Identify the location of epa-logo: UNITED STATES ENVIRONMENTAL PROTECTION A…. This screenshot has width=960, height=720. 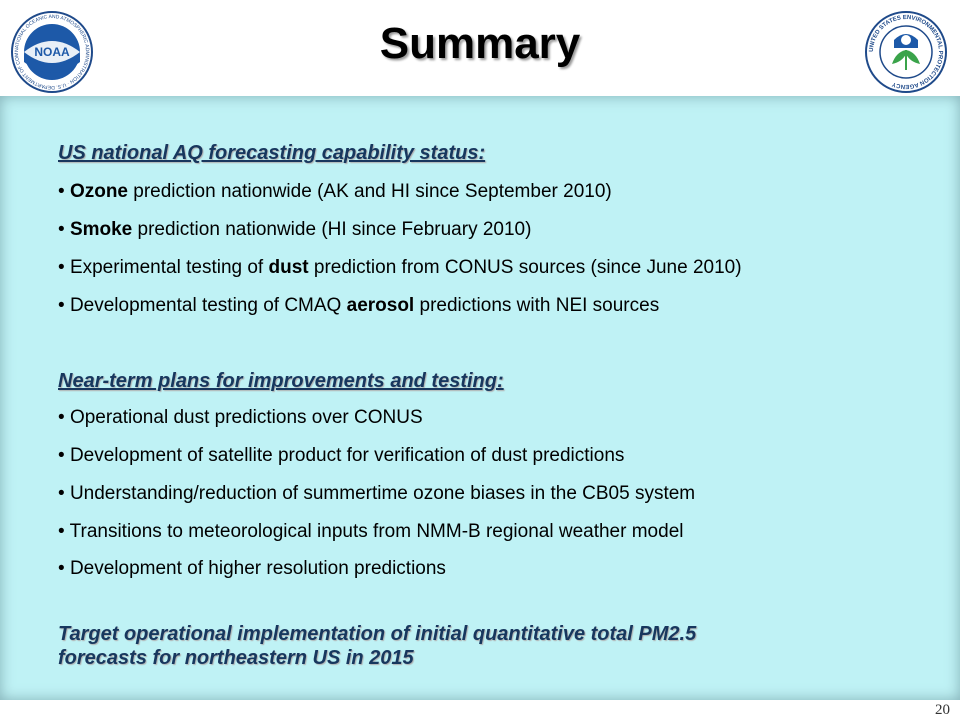
(906, 52).